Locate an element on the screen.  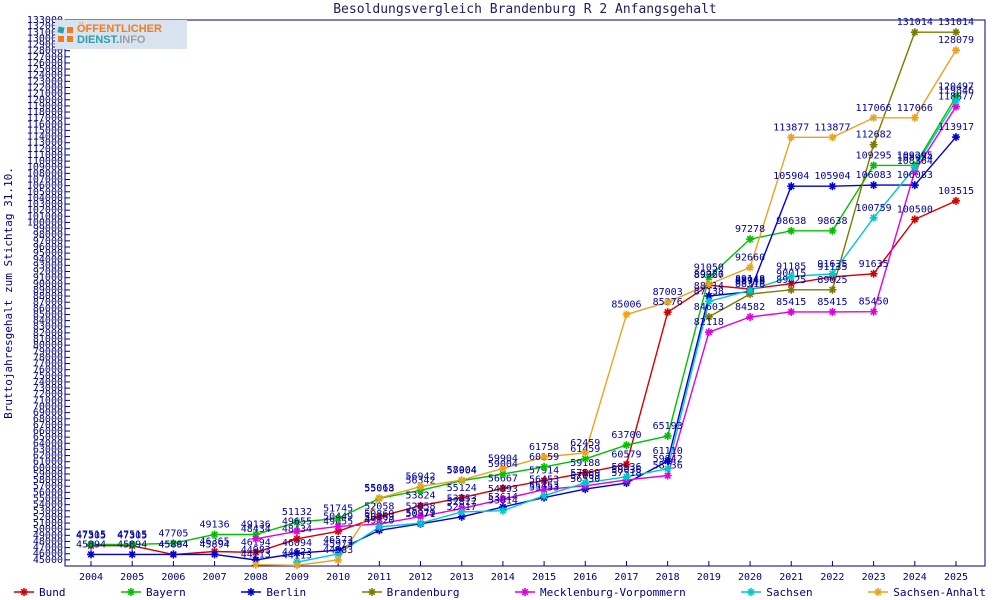
legend-item-brandenburg: Brandenburg is located at coordinates (410, 592).